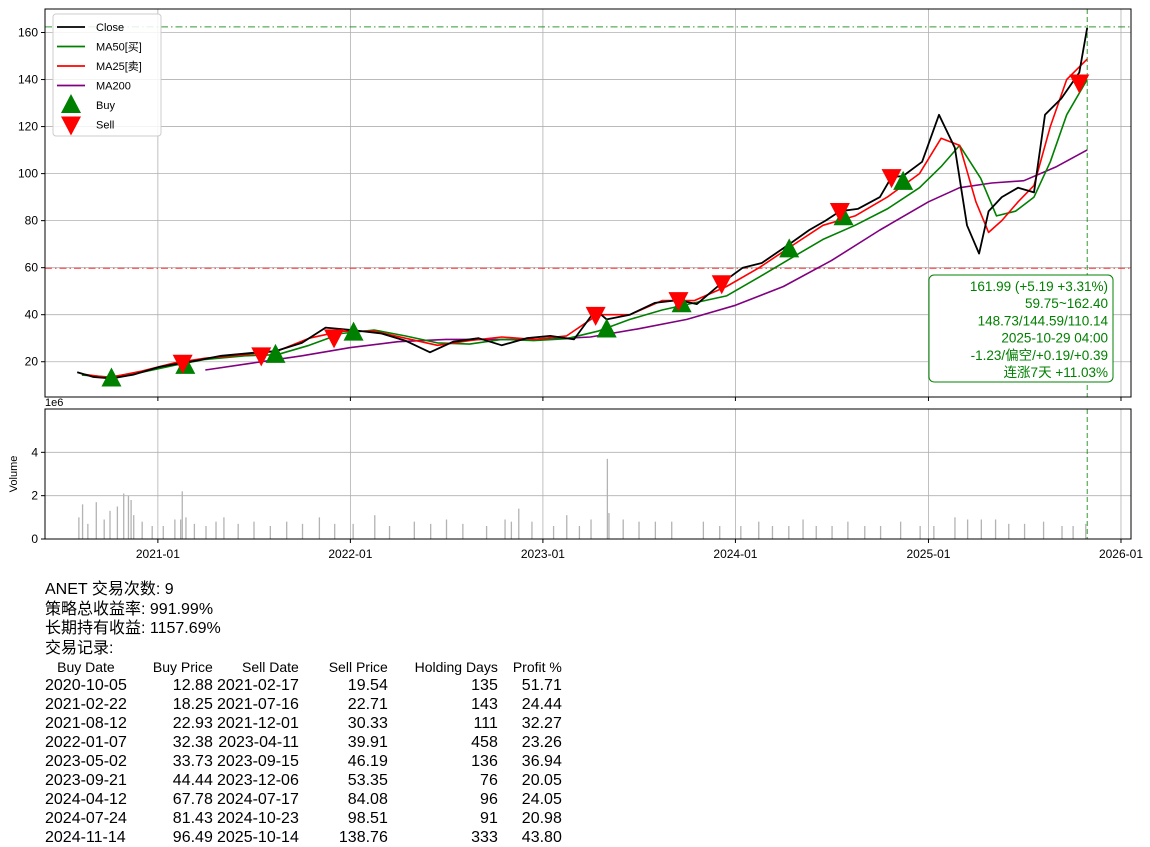 This screenshot has width=1150, height=847. What do you see at coordinates (34, 452) in the screenshot?
I see `y-tick-label: 4` at bounding box center [34, 452].